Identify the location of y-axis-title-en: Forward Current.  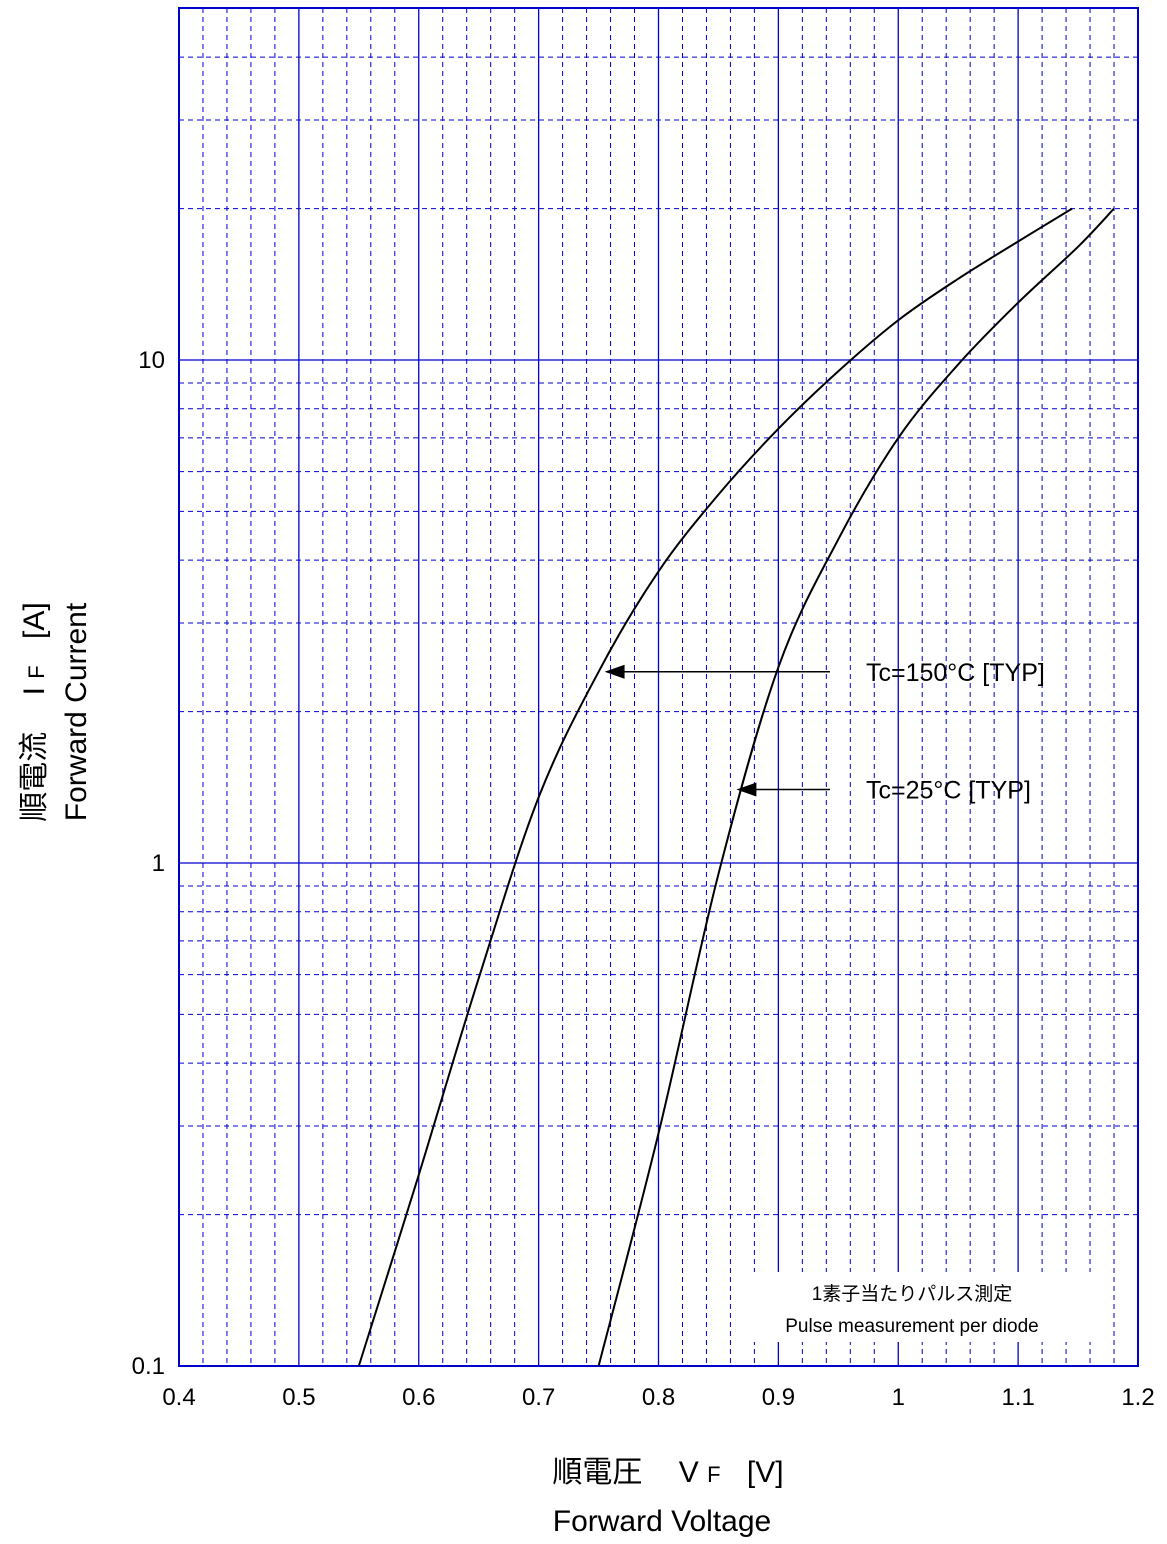
(76, 711).